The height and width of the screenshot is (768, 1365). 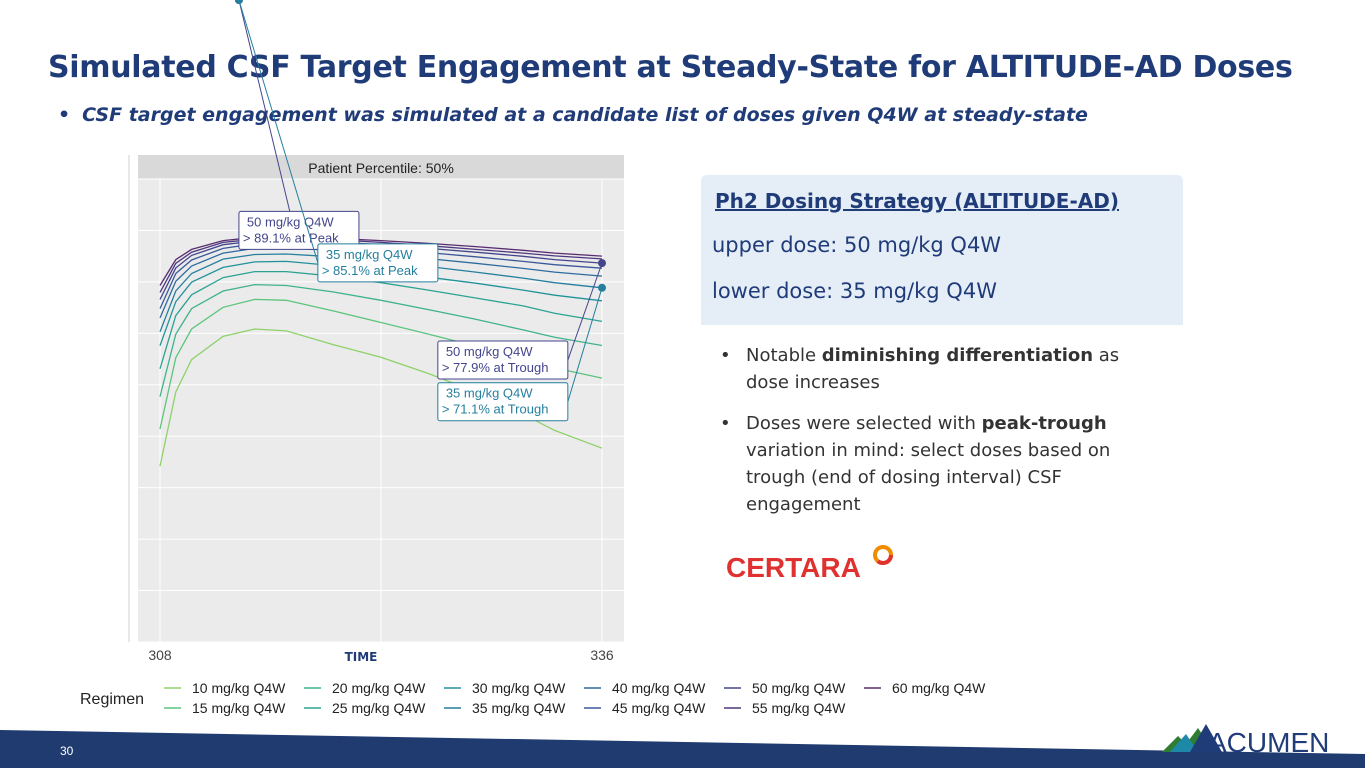 What do you see at coordinates (519, 708) in the screenshot?
I see `legend-entry: 35 mg/kg Q4W` at bounding box center [519, 708].